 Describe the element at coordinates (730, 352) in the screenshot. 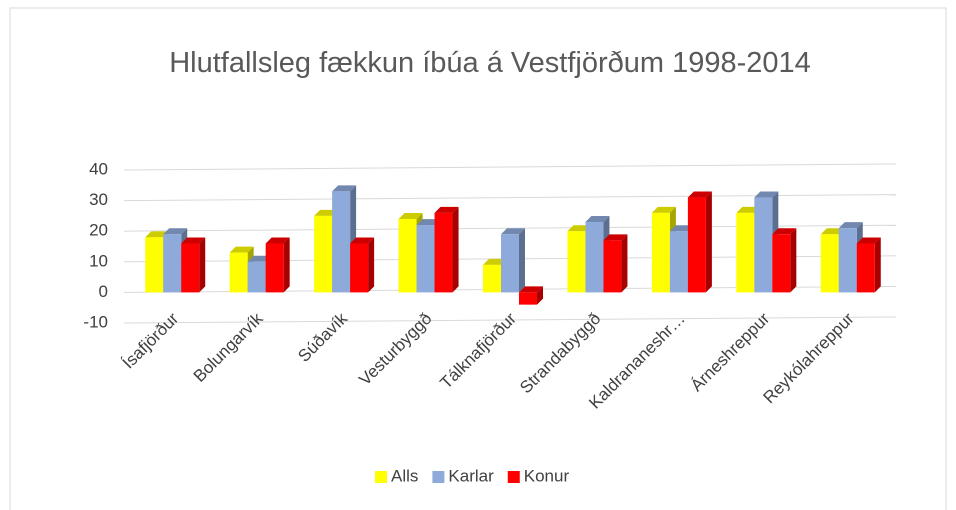

I see `x-tick-label: Árneshreppur` at that location.